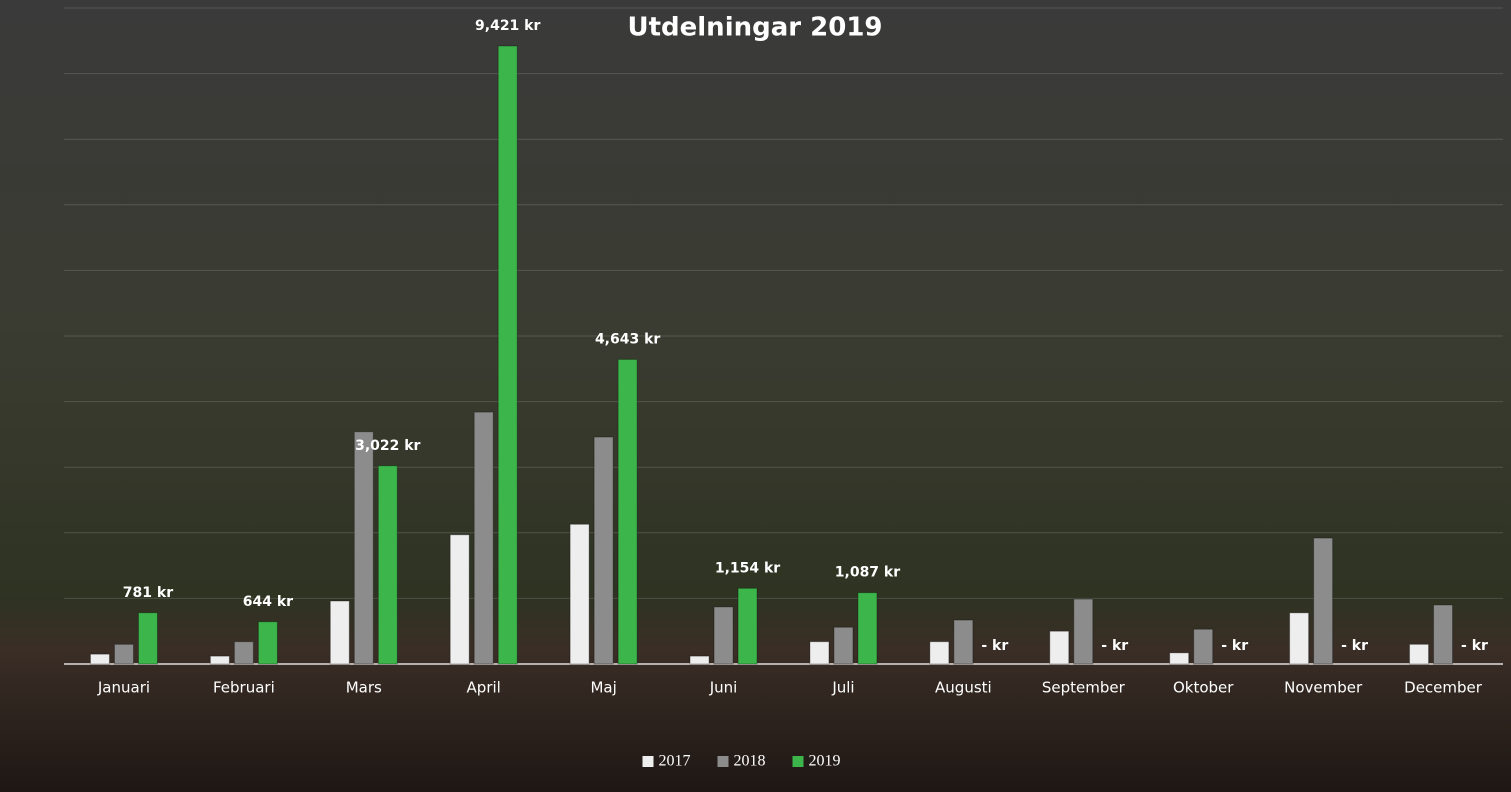 The image size is (1511, 792). I want to click on value-label: 1,154 kr, so click(747, 568).